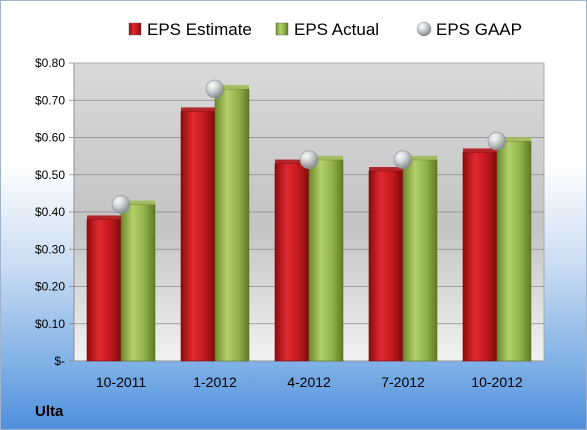 This screenshot has width=587, height=430. Describe the element at coordinates (59, 361) in the screenshot. I see `y-tick-label: $-` at that location.